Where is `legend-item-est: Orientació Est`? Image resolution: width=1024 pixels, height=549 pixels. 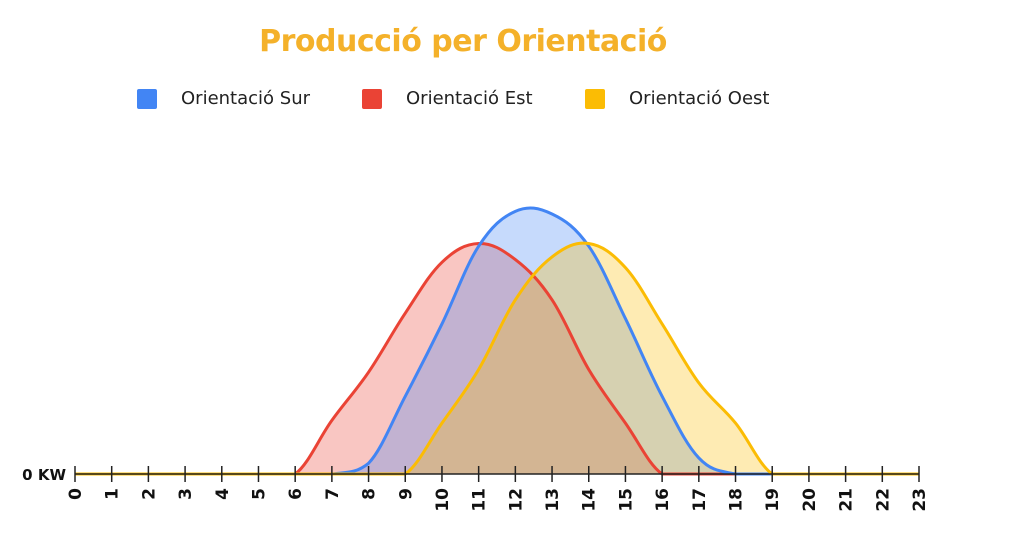
legend-item-est: Orientació Est is located at coordinates (447, 98).